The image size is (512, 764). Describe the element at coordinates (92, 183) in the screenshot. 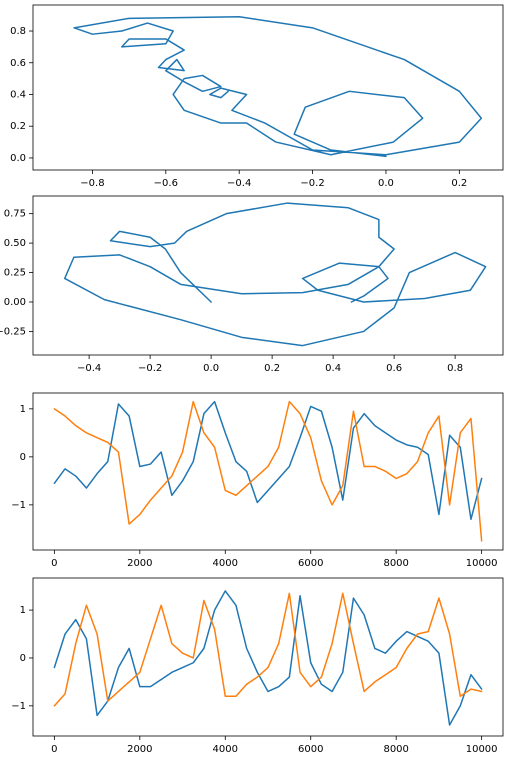

I see `x-tick-label: −0.8` at that location.